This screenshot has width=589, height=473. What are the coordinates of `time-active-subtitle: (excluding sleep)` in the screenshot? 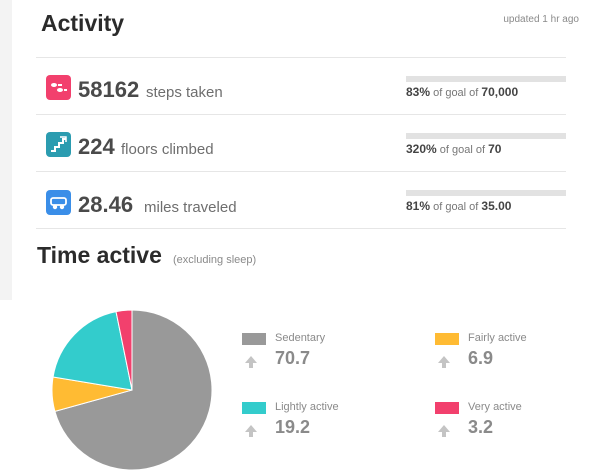 It's located at (215, 260).